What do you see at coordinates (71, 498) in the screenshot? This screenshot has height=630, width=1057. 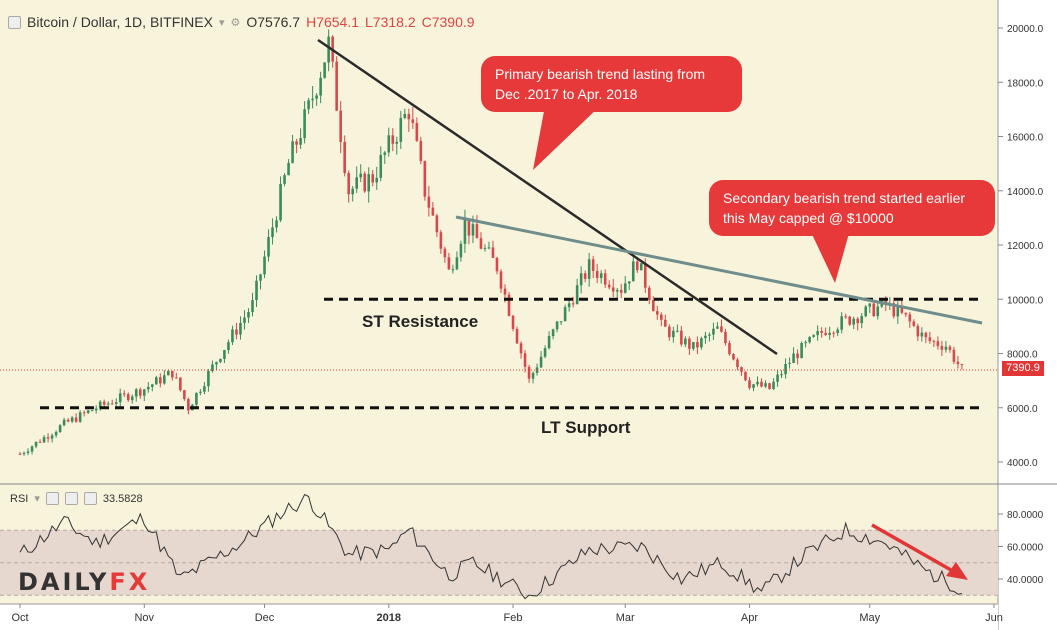 I see `settings-icon` at bounding box center [71, 498].